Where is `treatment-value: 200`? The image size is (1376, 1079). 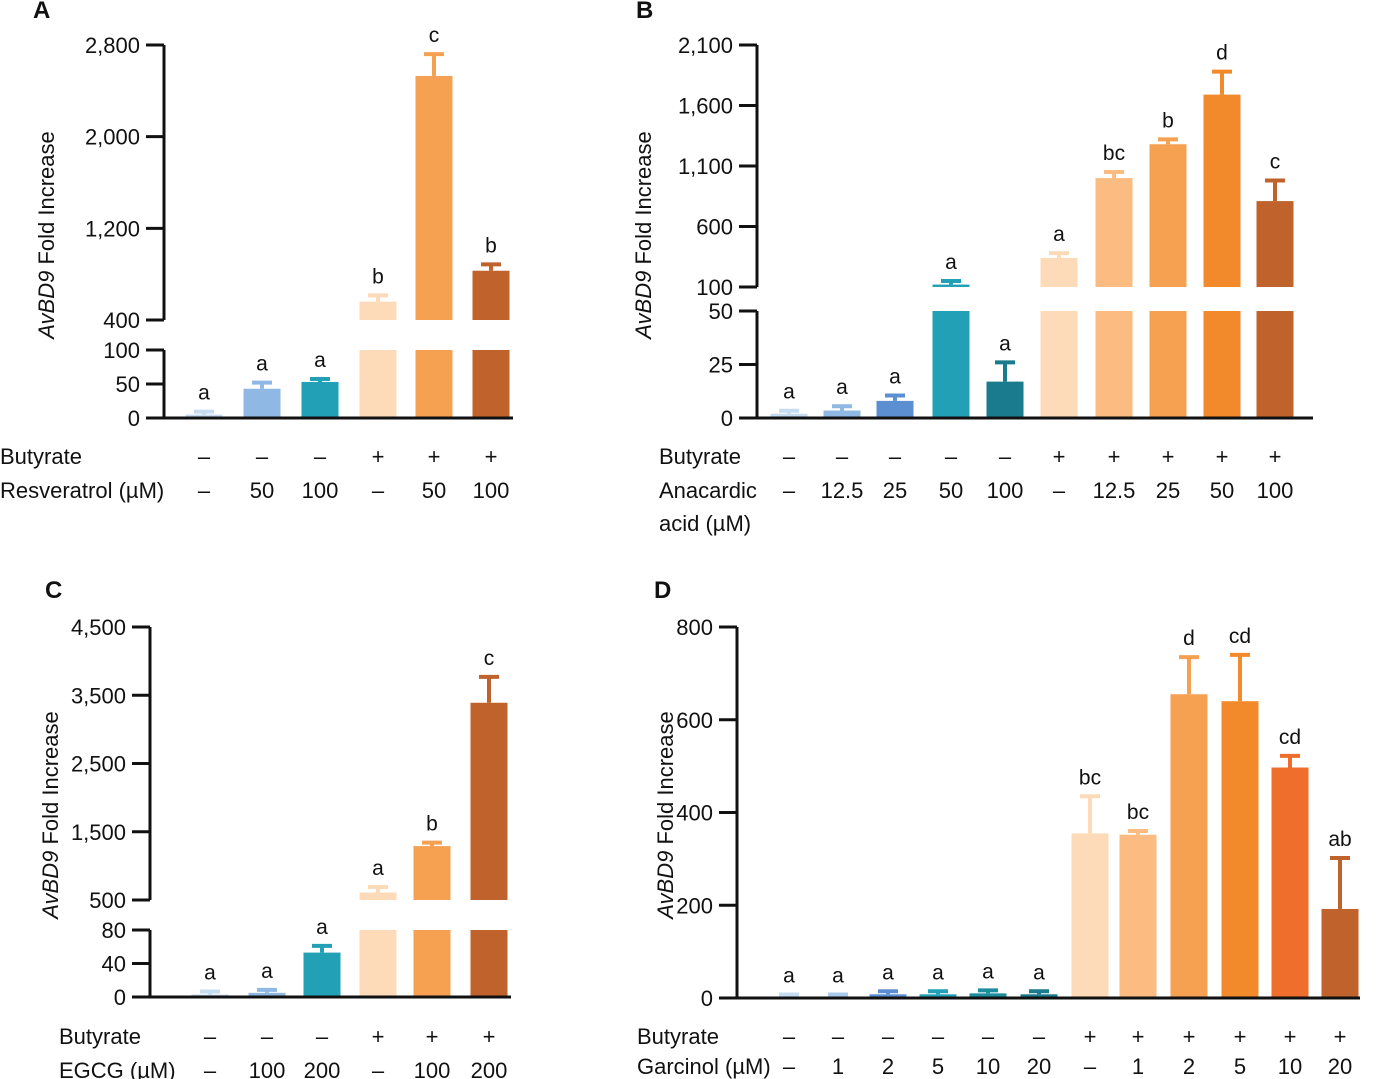
treatment-value: 200 is located at coordinates (489, 1068).